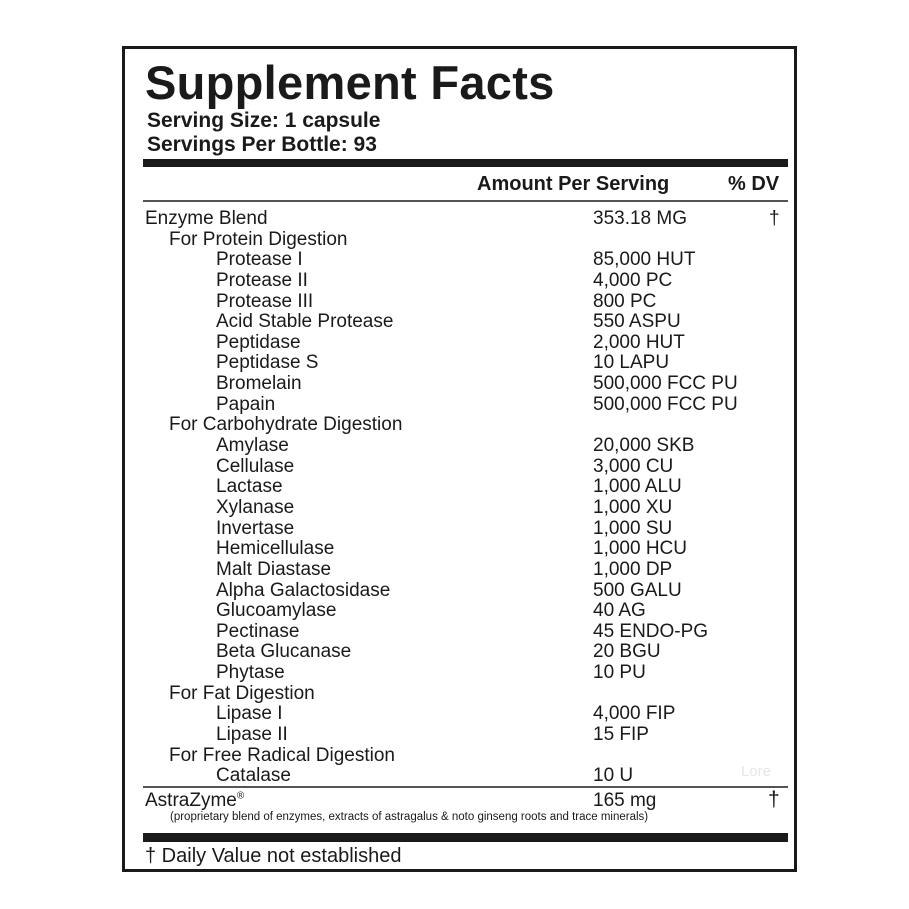 This screenshot has height=909, width=909. Describe the element at coordinates (465, 404) in the screenshot. I see `ingredient-row: Papain 500,000 FCC PU` at that location.